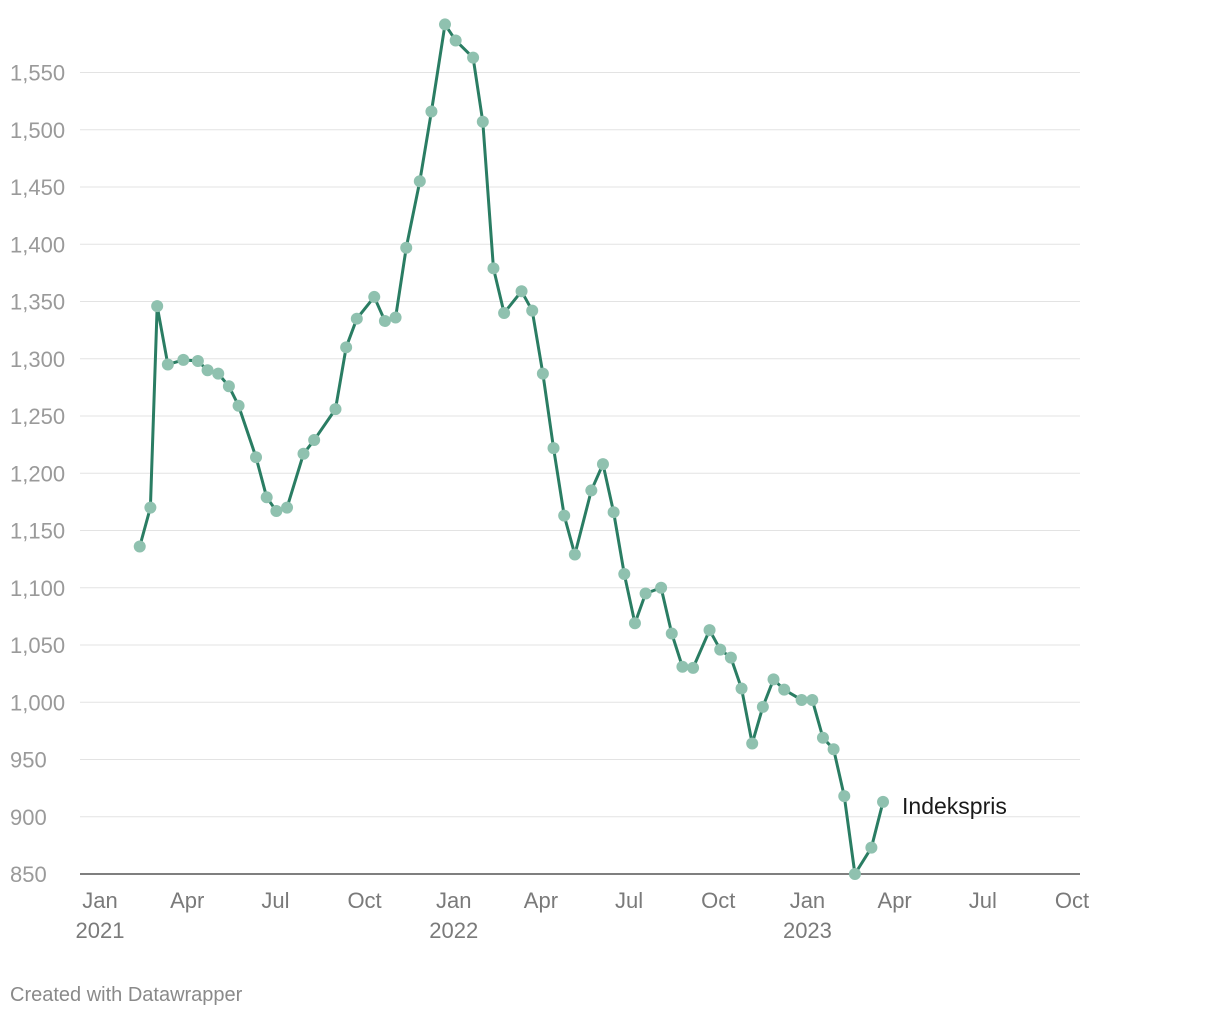 The image size is (1220, 1020). Describe the element at coordinates (100, 930) in the screenshot. I see `x-tick-year-label: 2021` at that location.